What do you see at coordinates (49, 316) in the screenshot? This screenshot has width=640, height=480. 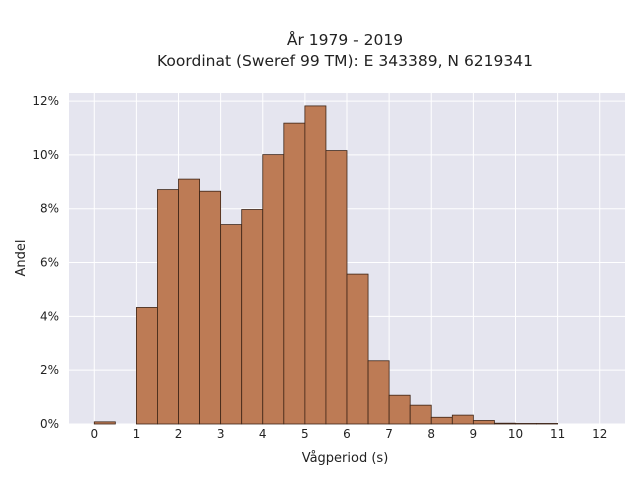 I see `y-tick-label: 4%` at bounding box center [49, 316].